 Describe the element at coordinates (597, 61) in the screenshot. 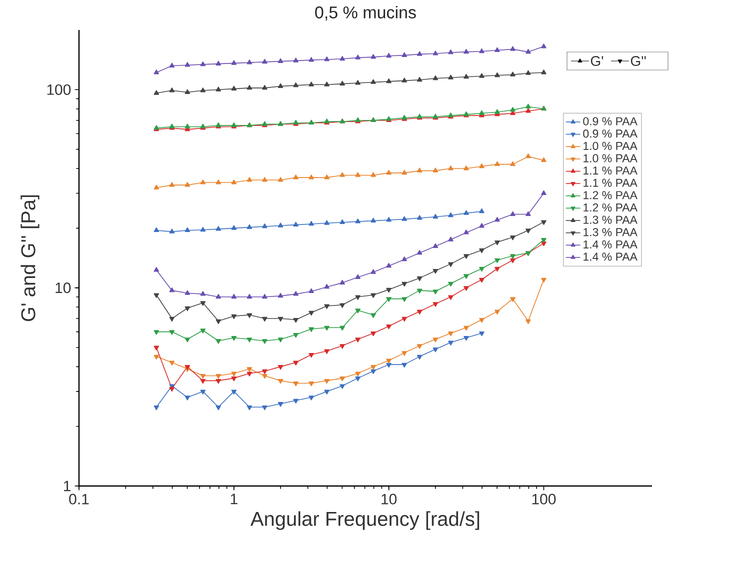

I see `annotation: G'` at that location.